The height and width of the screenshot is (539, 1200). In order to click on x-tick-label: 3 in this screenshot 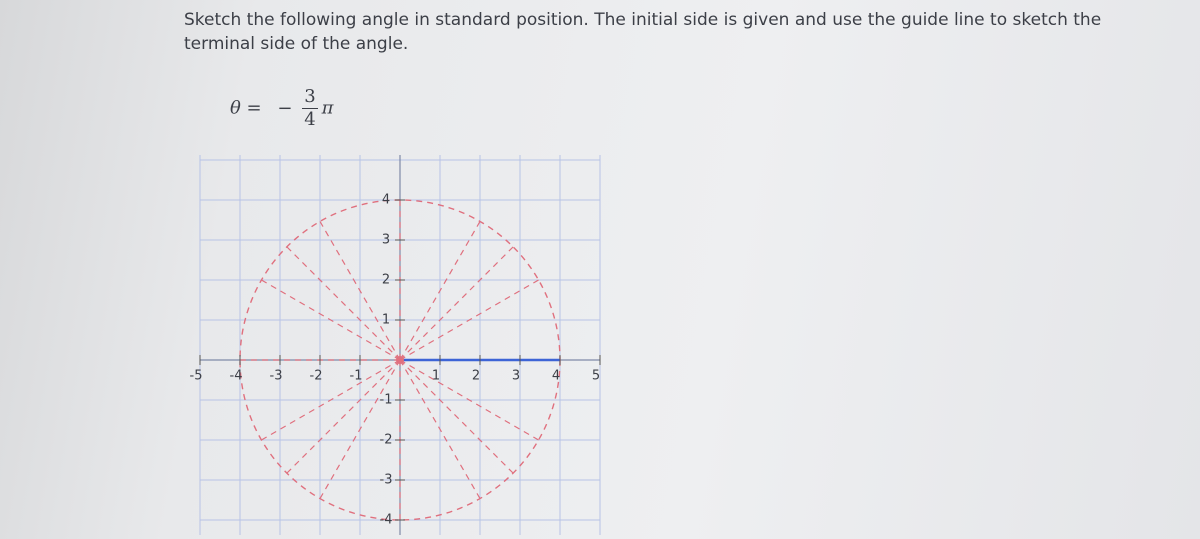, I will do `click(516, 376)`.